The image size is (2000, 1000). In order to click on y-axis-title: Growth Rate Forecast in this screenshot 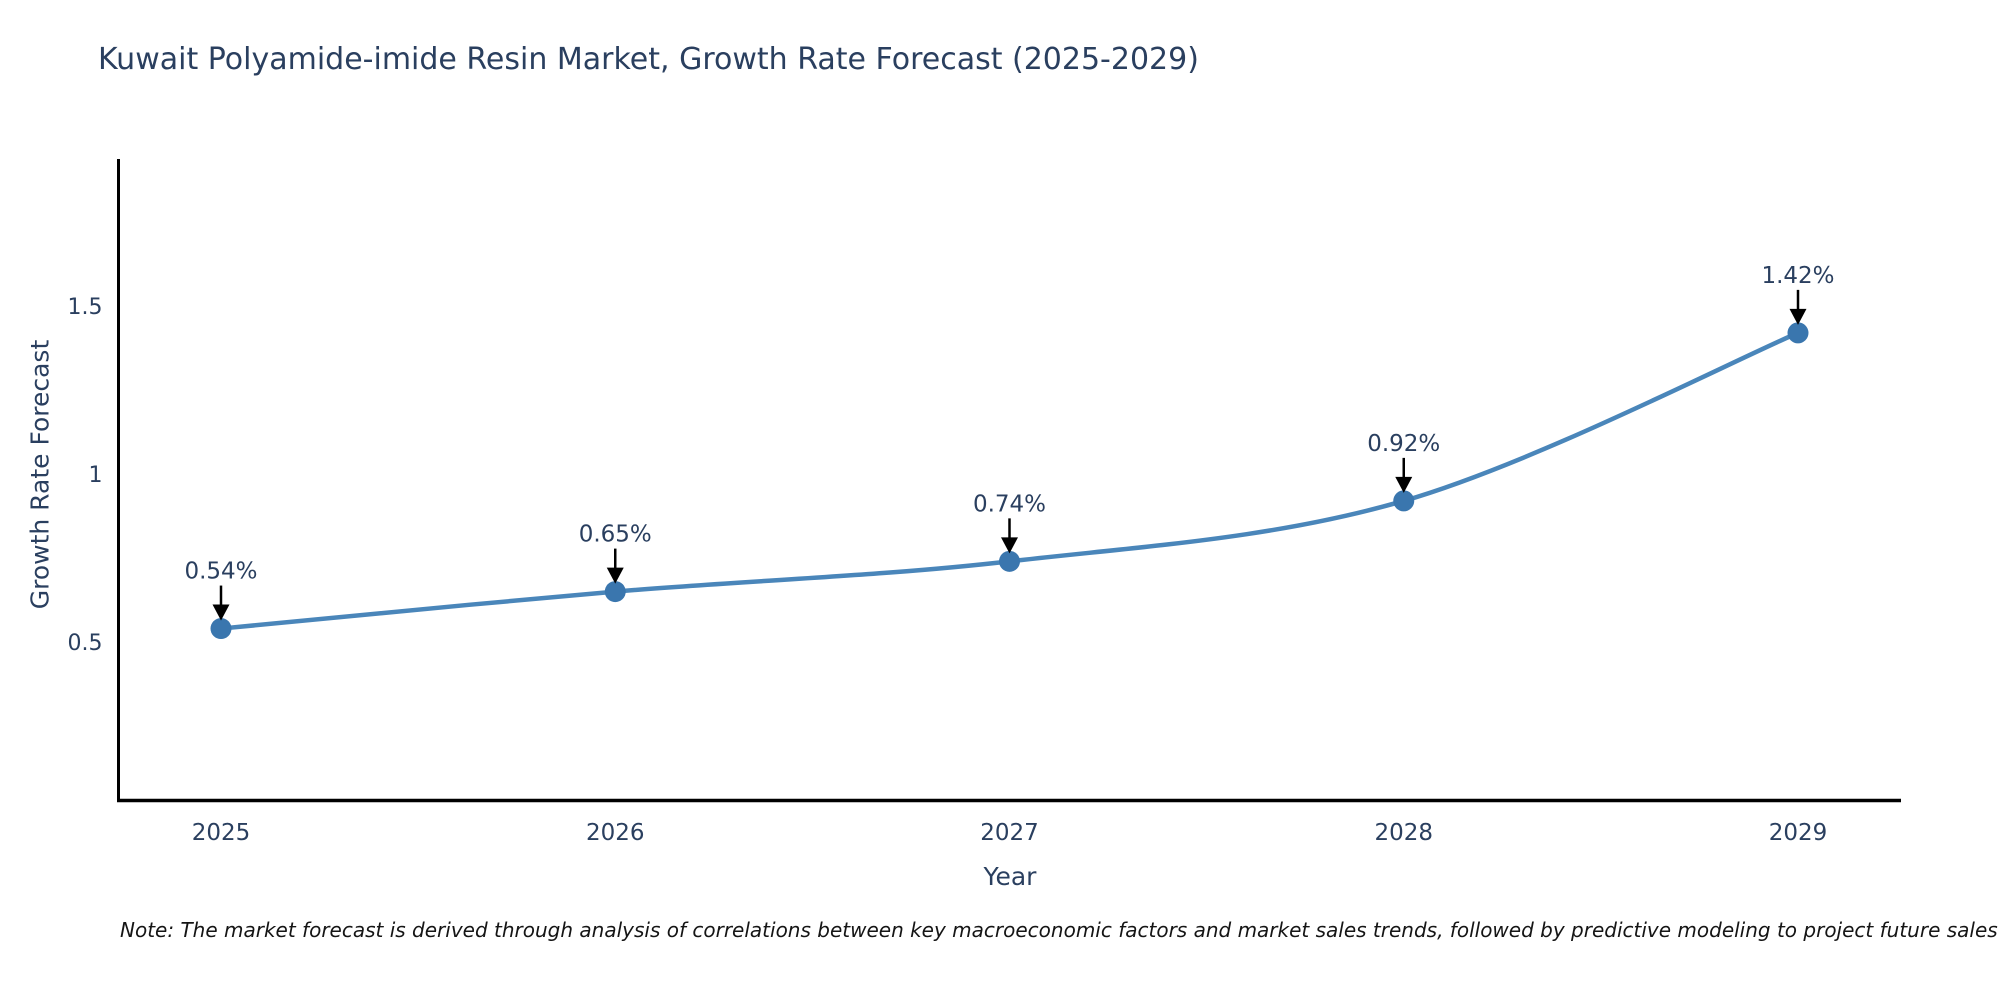, I will do `click(40, 474)`.